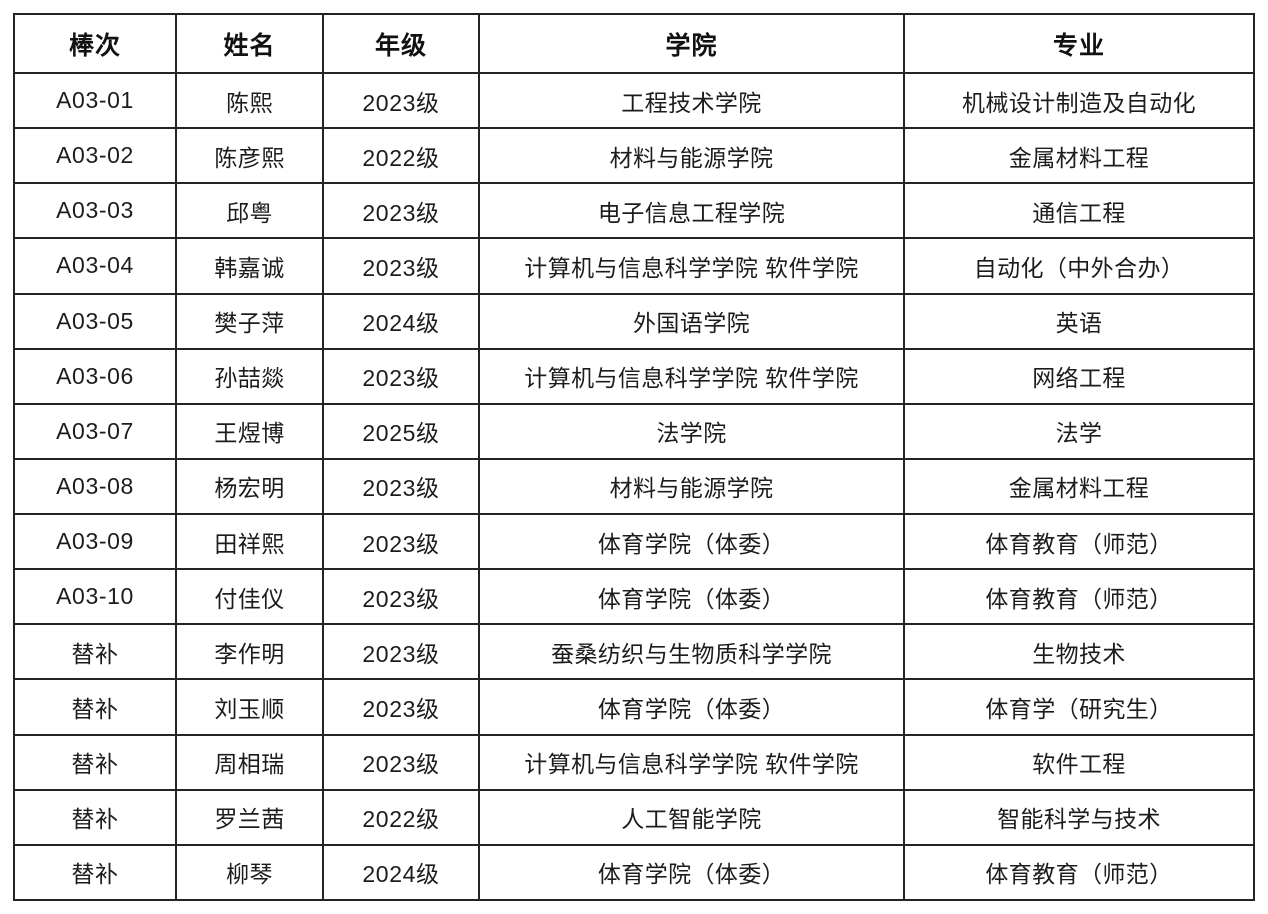 The image size is (1268, 914). Describe the element at coordinates (249, 43) in the screenshot. I see `column-header-name: 姓名` at that location.